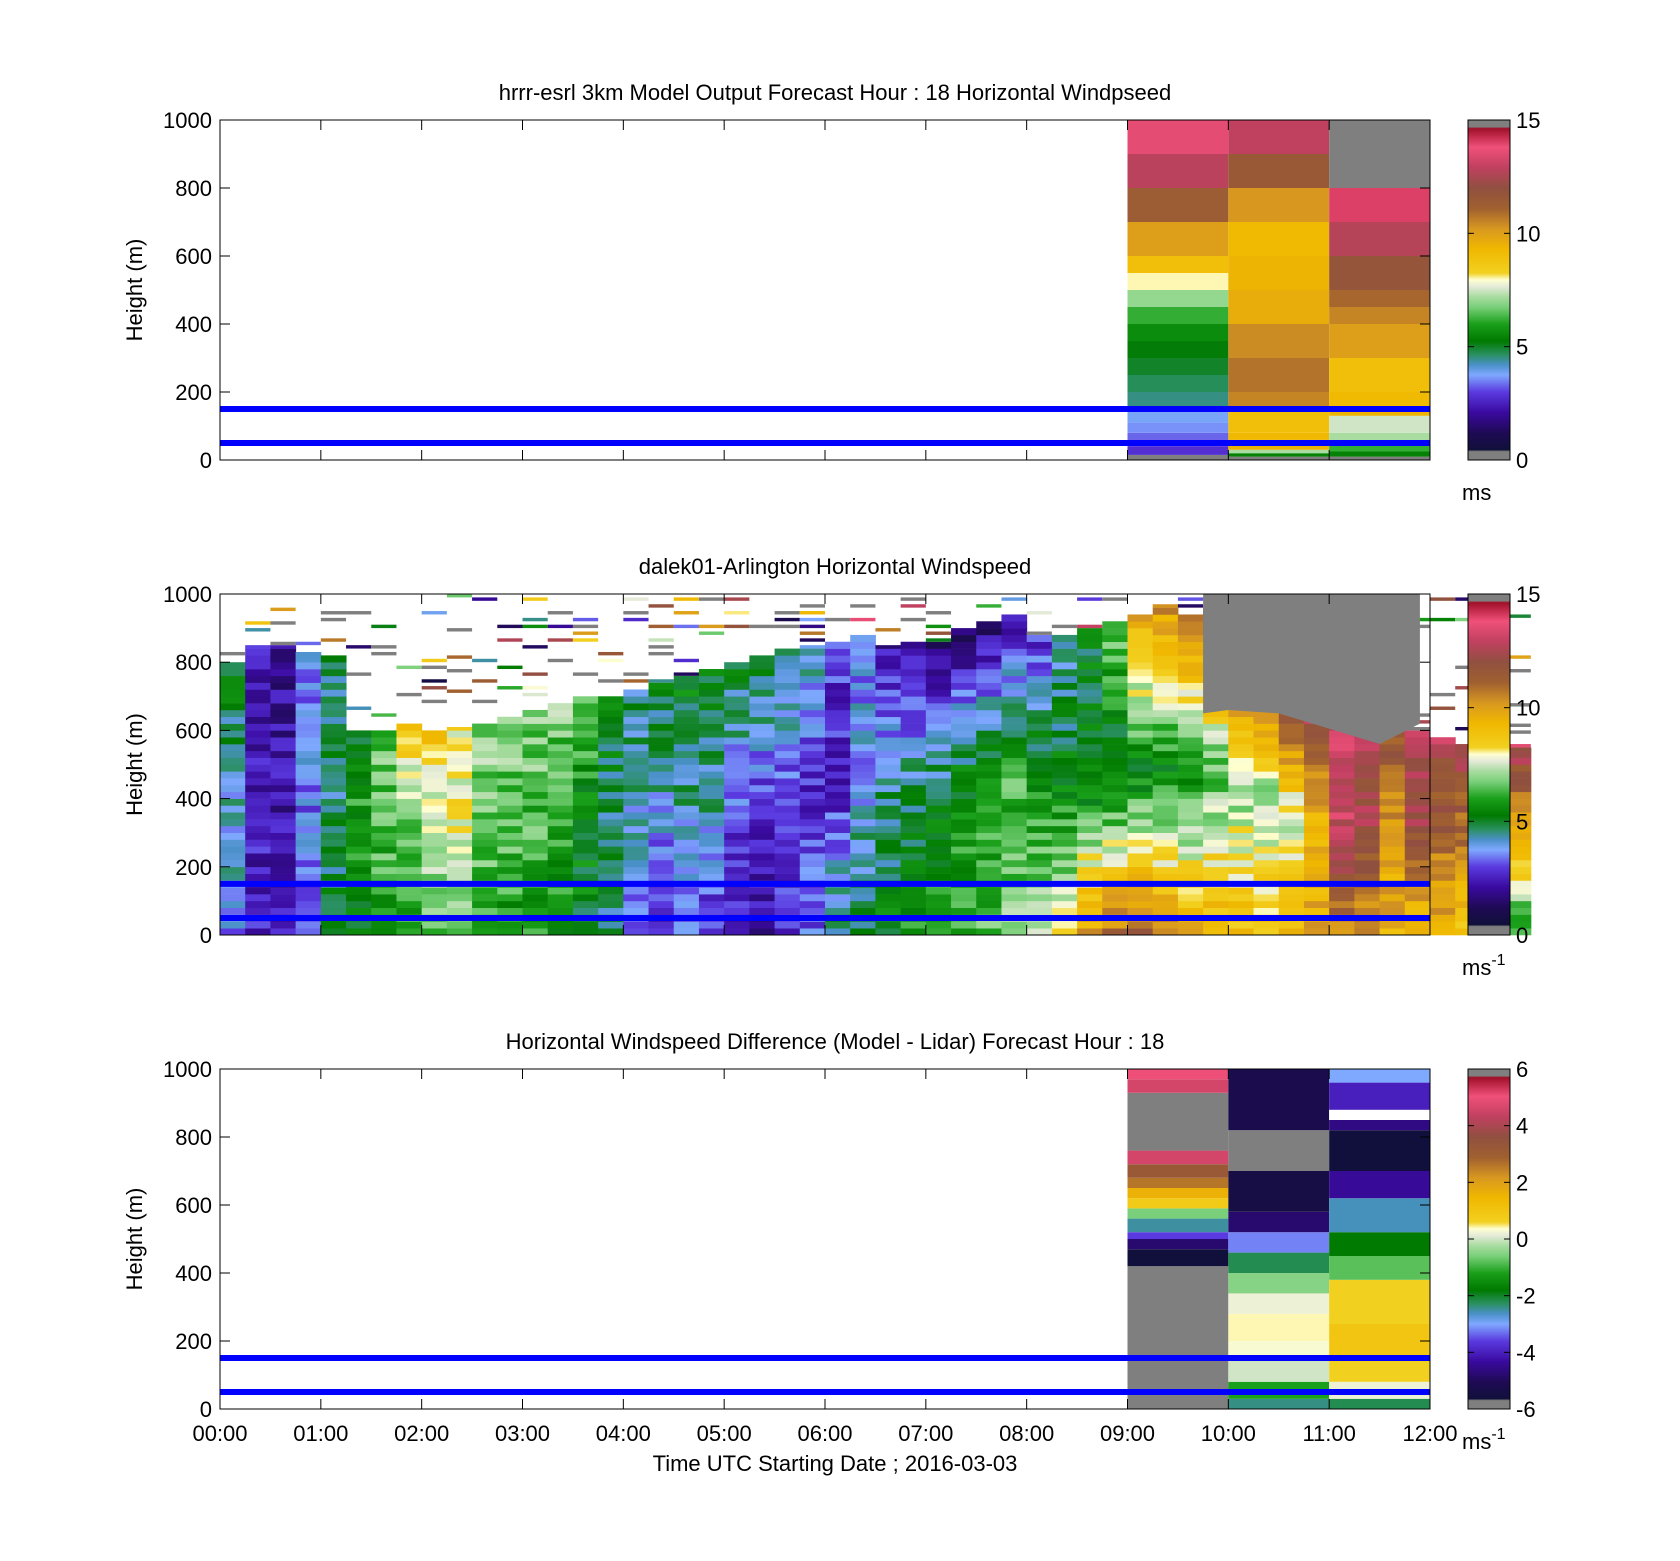  I want to click on y-tick-label: 0, so click(206, 460).